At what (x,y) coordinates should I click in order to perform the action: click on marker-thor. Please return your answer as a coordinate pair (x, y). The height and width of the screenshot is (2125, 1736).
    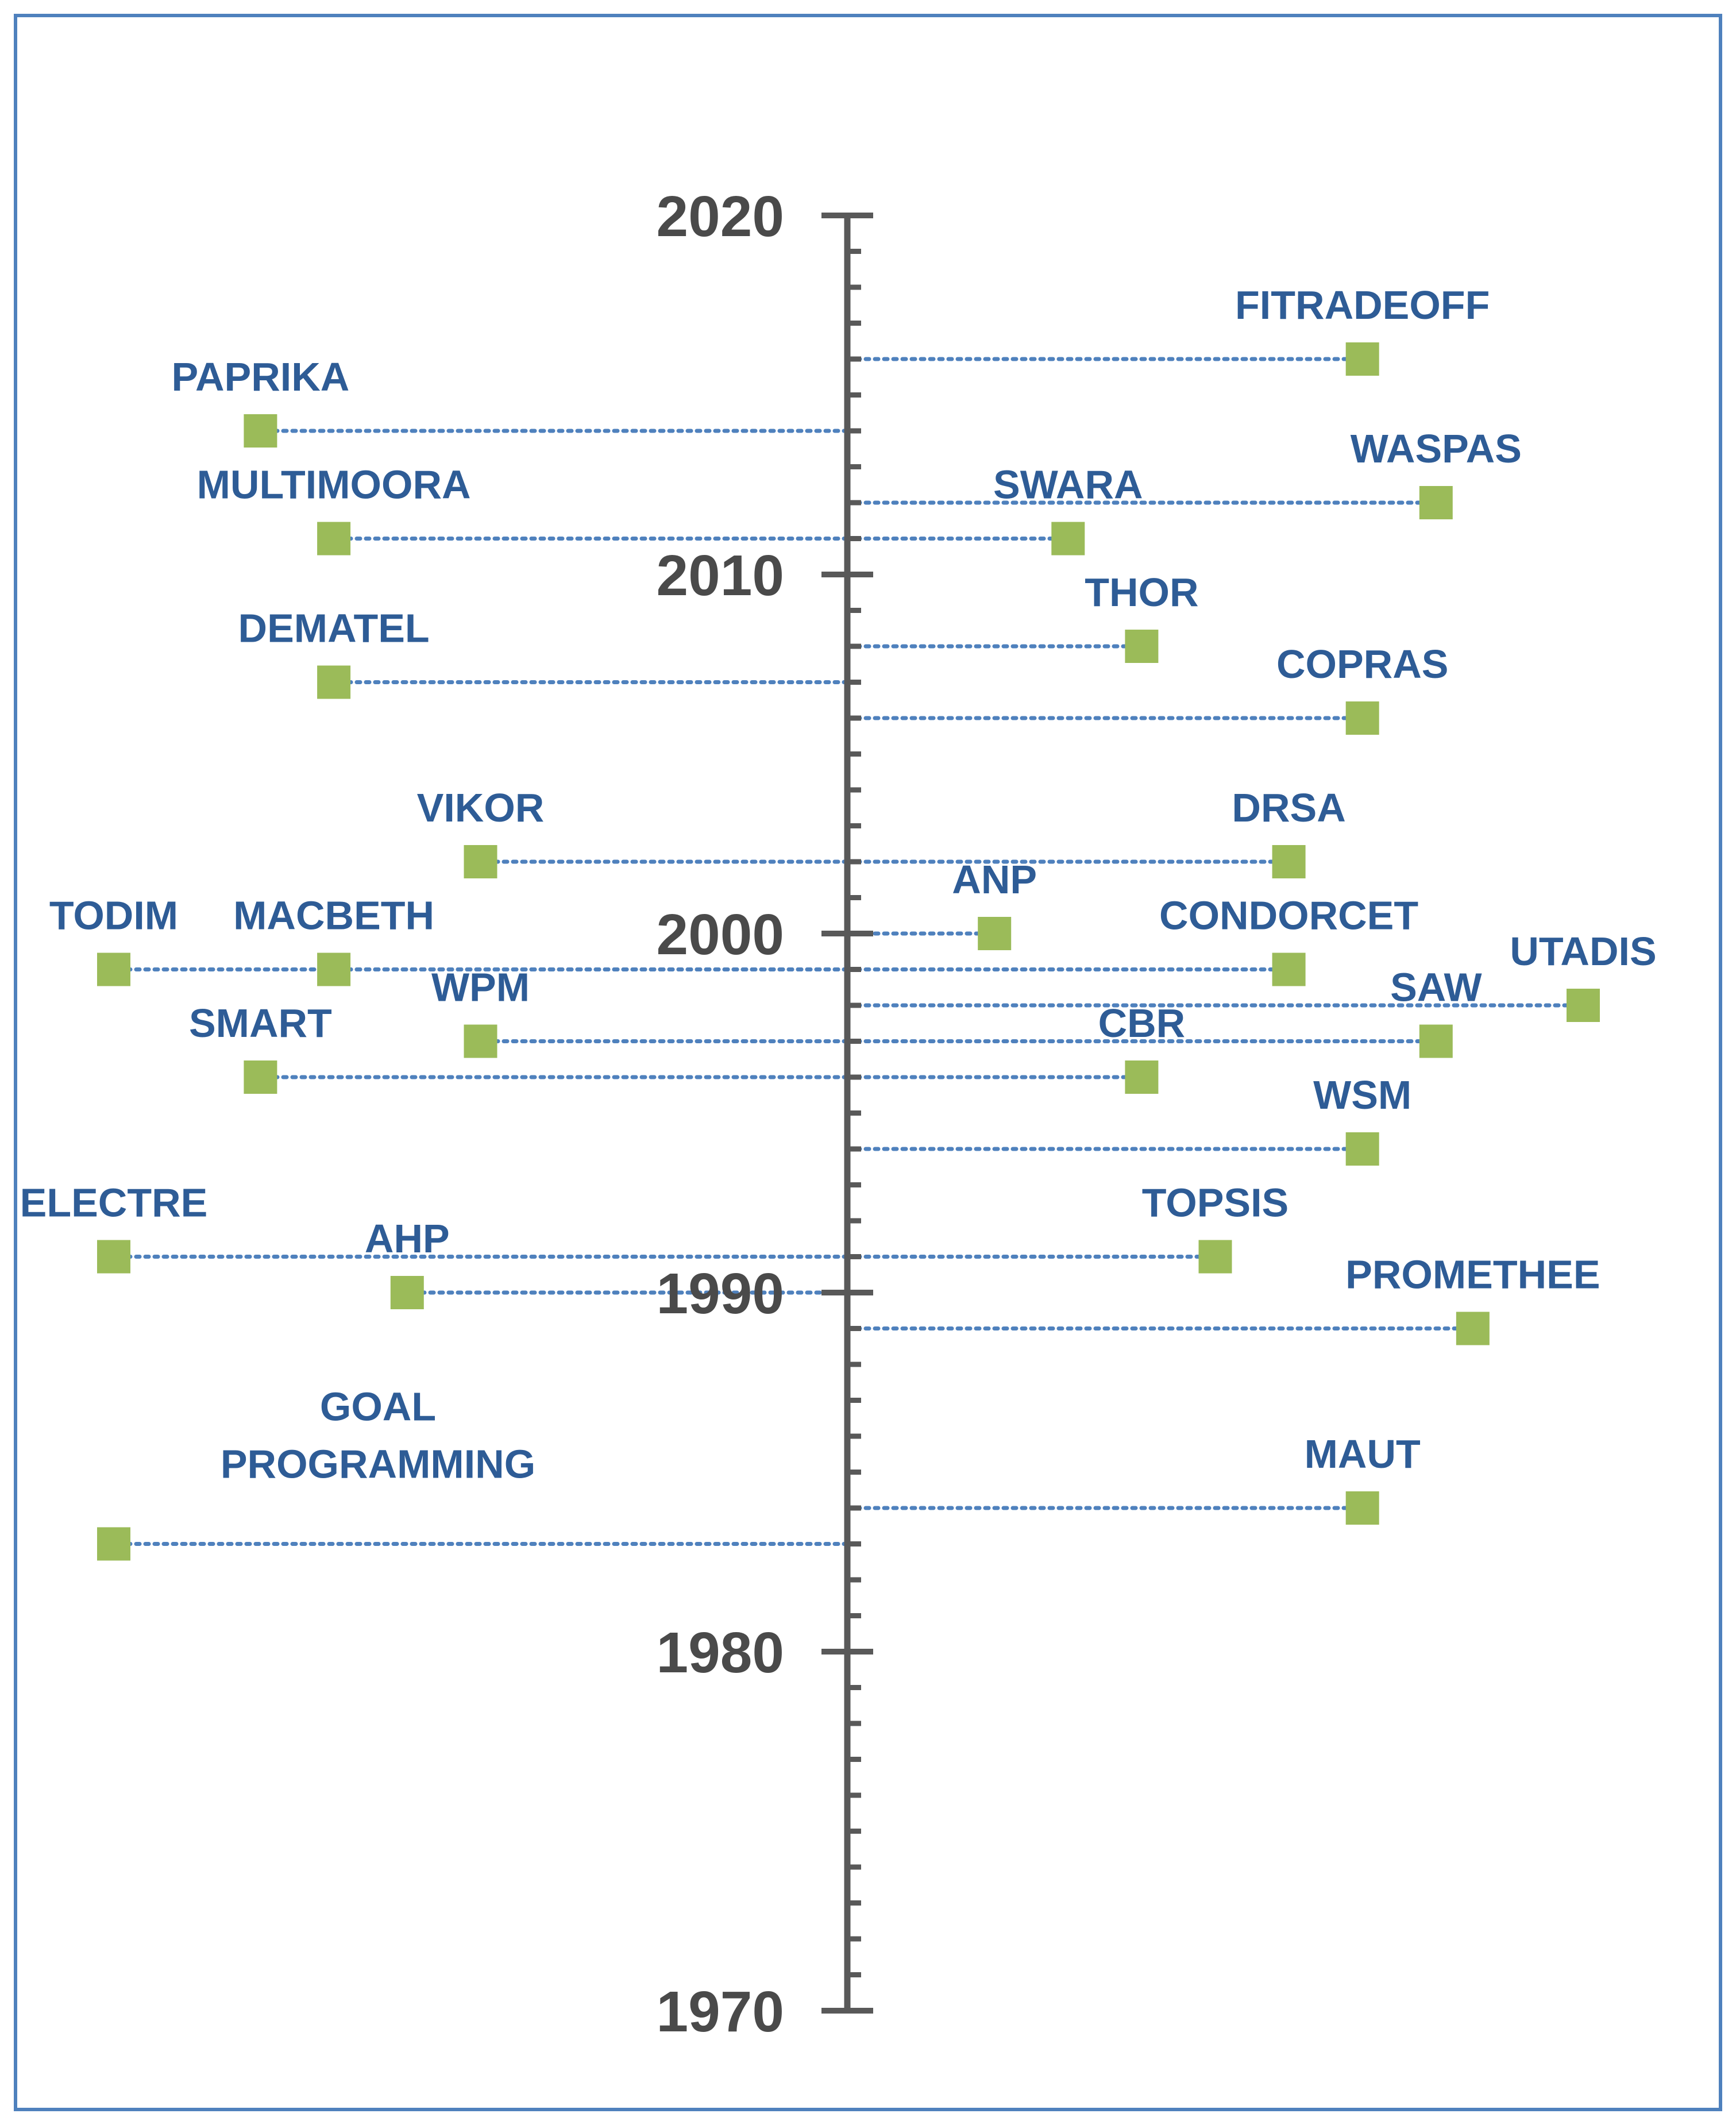
    Looking at the image, I should click on (1142, 646).